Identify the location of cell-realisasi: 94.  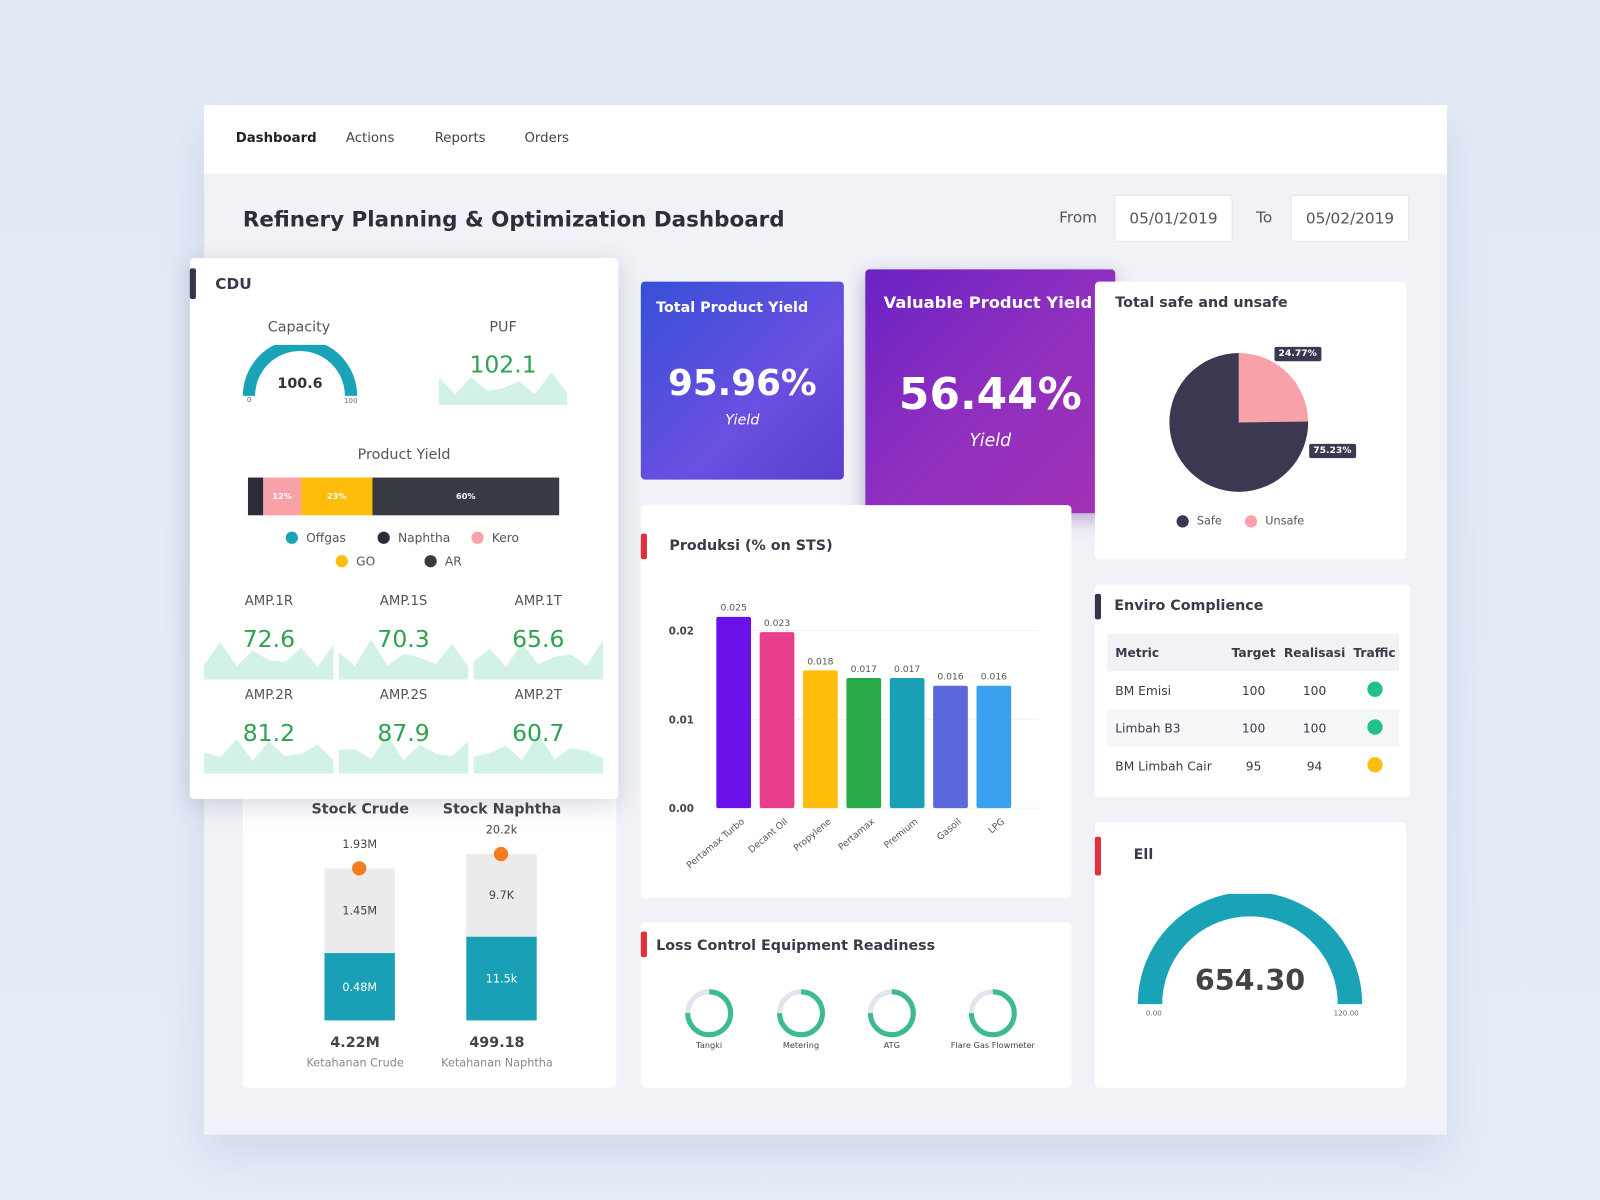
(1314, 765).